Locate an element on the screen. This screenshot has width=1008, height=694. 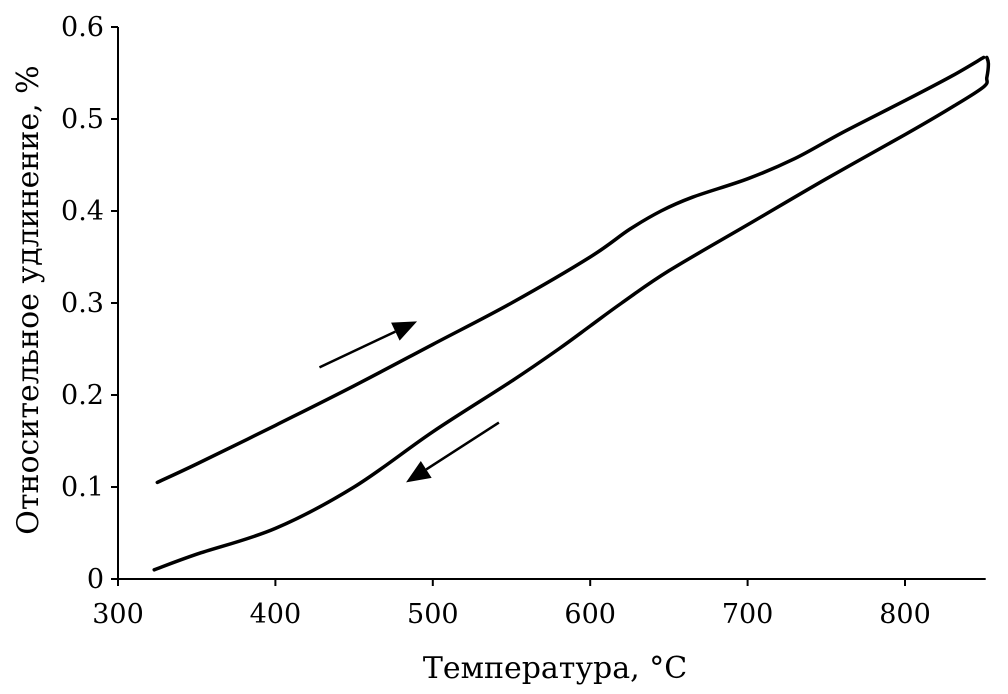
x-tick-label: 600 is located at coordinates (590, 614).